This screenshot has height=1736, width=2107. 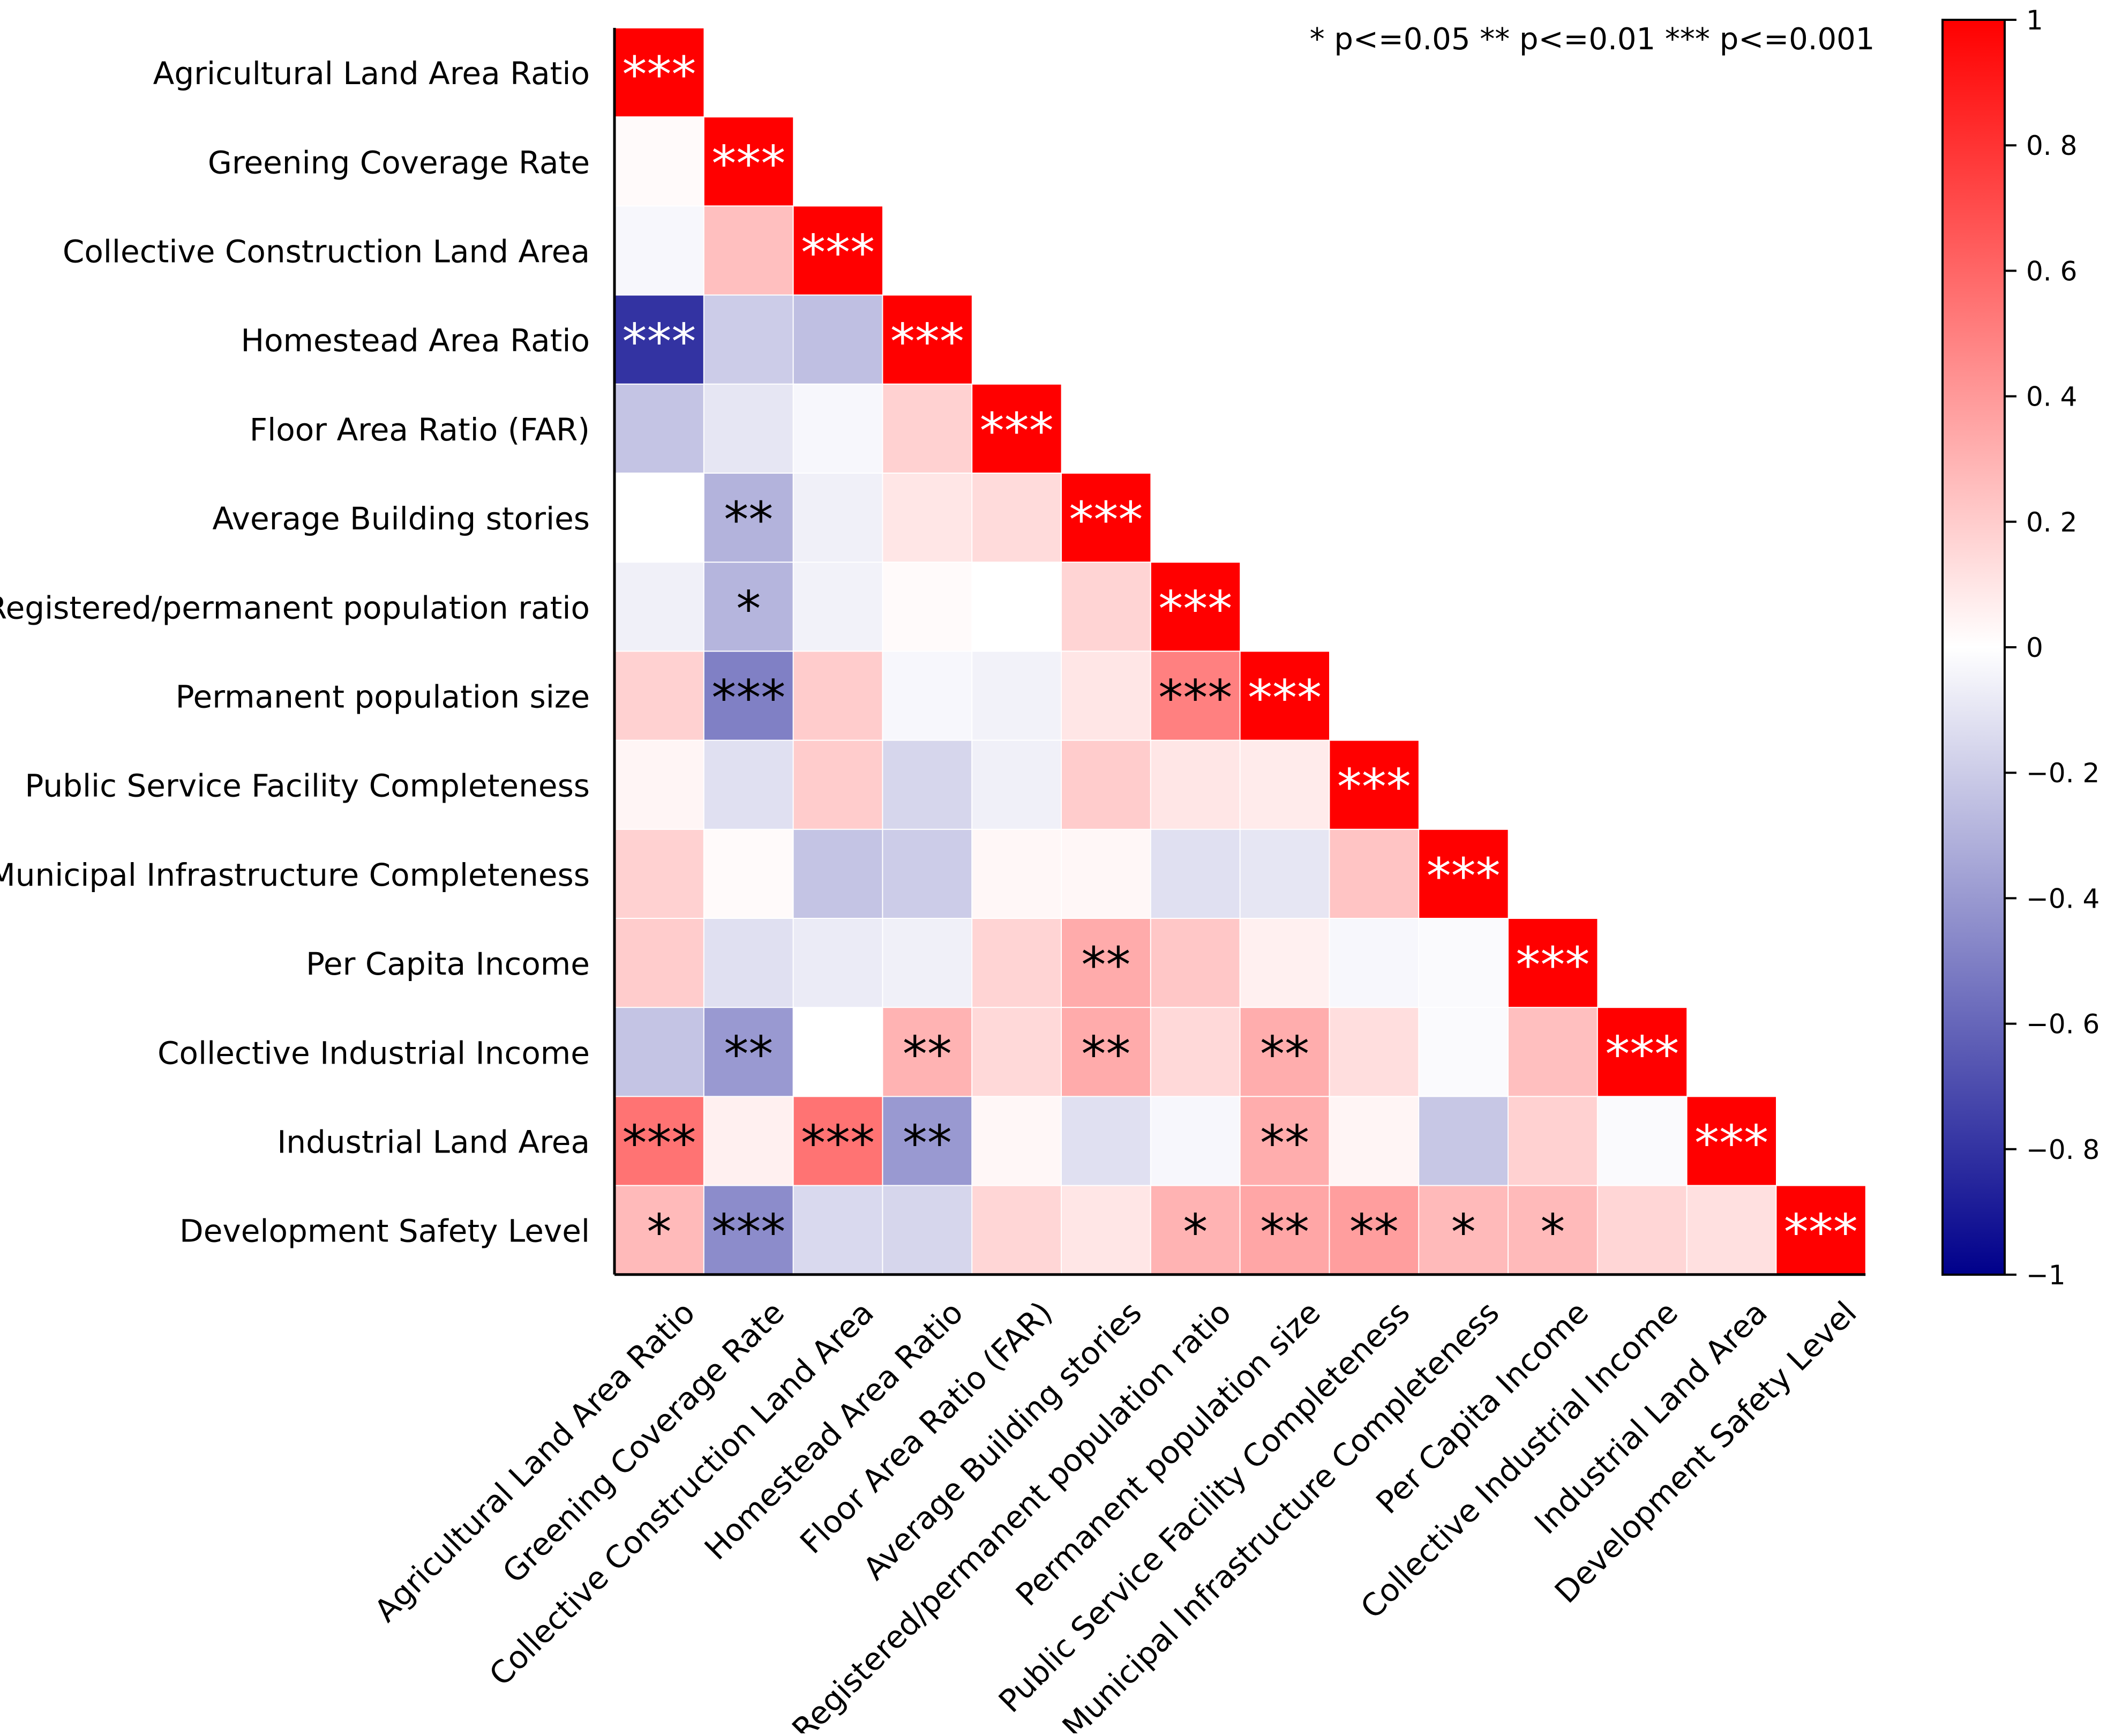 What do you see at coordinates (2046, 1275) in the screenshot?
I see `colorbar-tick-label: −1` at bounding box center [2046, 1275].